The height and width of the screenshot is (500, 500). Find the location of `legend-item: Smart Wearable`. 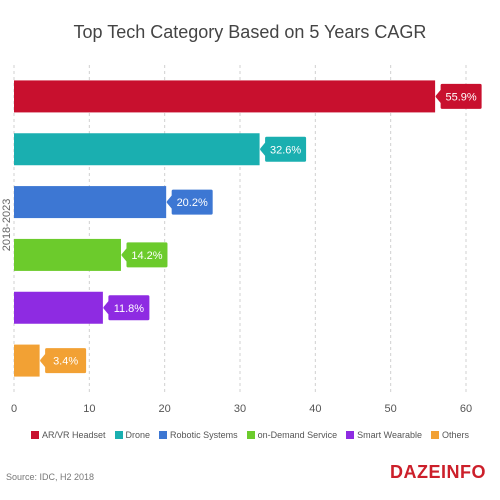

legend-item: Smart Wearable is located at coordinates (384, 435).